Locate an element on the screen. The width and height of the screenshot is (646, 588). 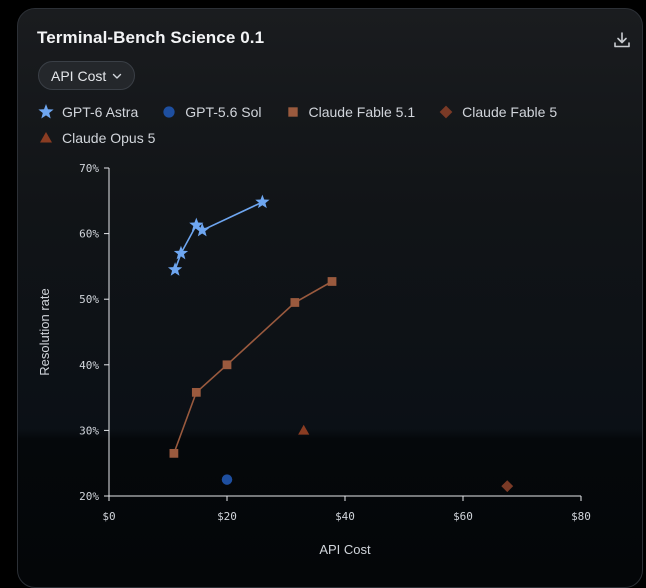
x-tick-label: $0 is located at coordinates (108, 516).